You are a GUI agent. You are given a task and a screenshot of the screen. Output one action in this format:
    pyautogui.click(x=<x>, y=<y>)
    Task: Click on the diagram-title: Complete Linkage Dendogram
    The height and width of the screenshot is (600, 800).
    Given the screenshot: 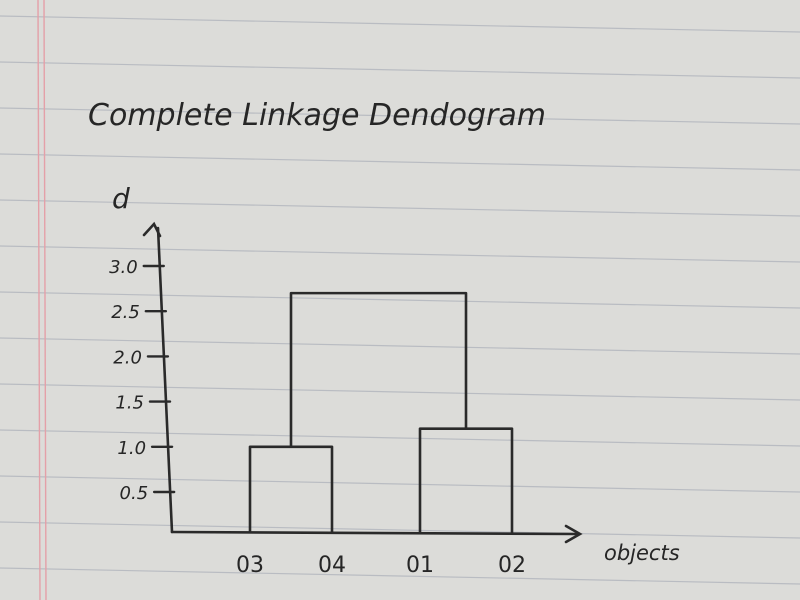 What is the action you would take?
    pyautogui.click(x=317, y=115)
    